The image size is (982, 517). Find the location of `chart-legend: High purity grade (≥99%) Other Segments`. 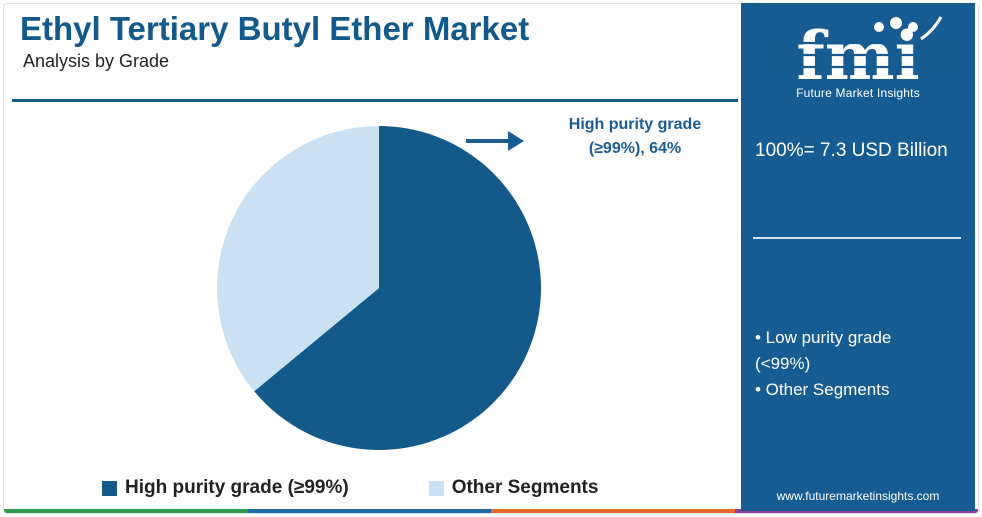

chart-legend: High purity grade (≥99%) Other Segments is located at coordinates (350, 488).